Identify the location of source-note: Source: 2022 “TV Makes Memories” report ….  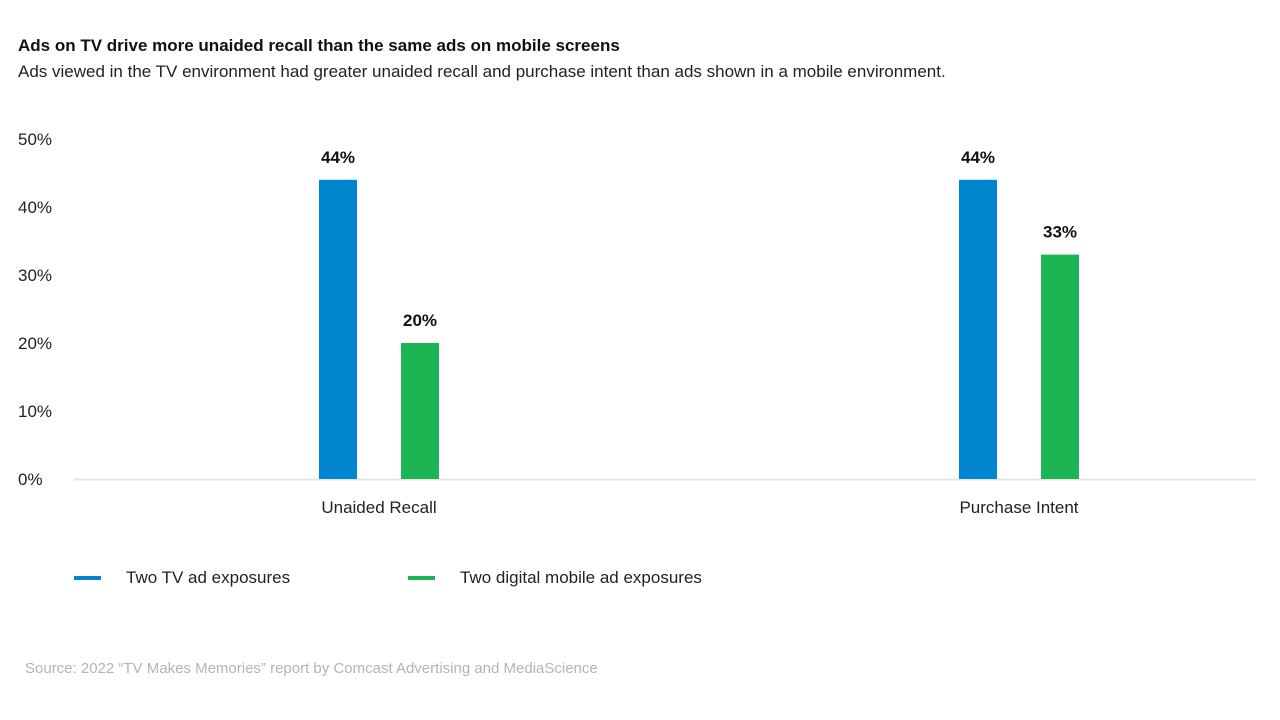
(311, 668).